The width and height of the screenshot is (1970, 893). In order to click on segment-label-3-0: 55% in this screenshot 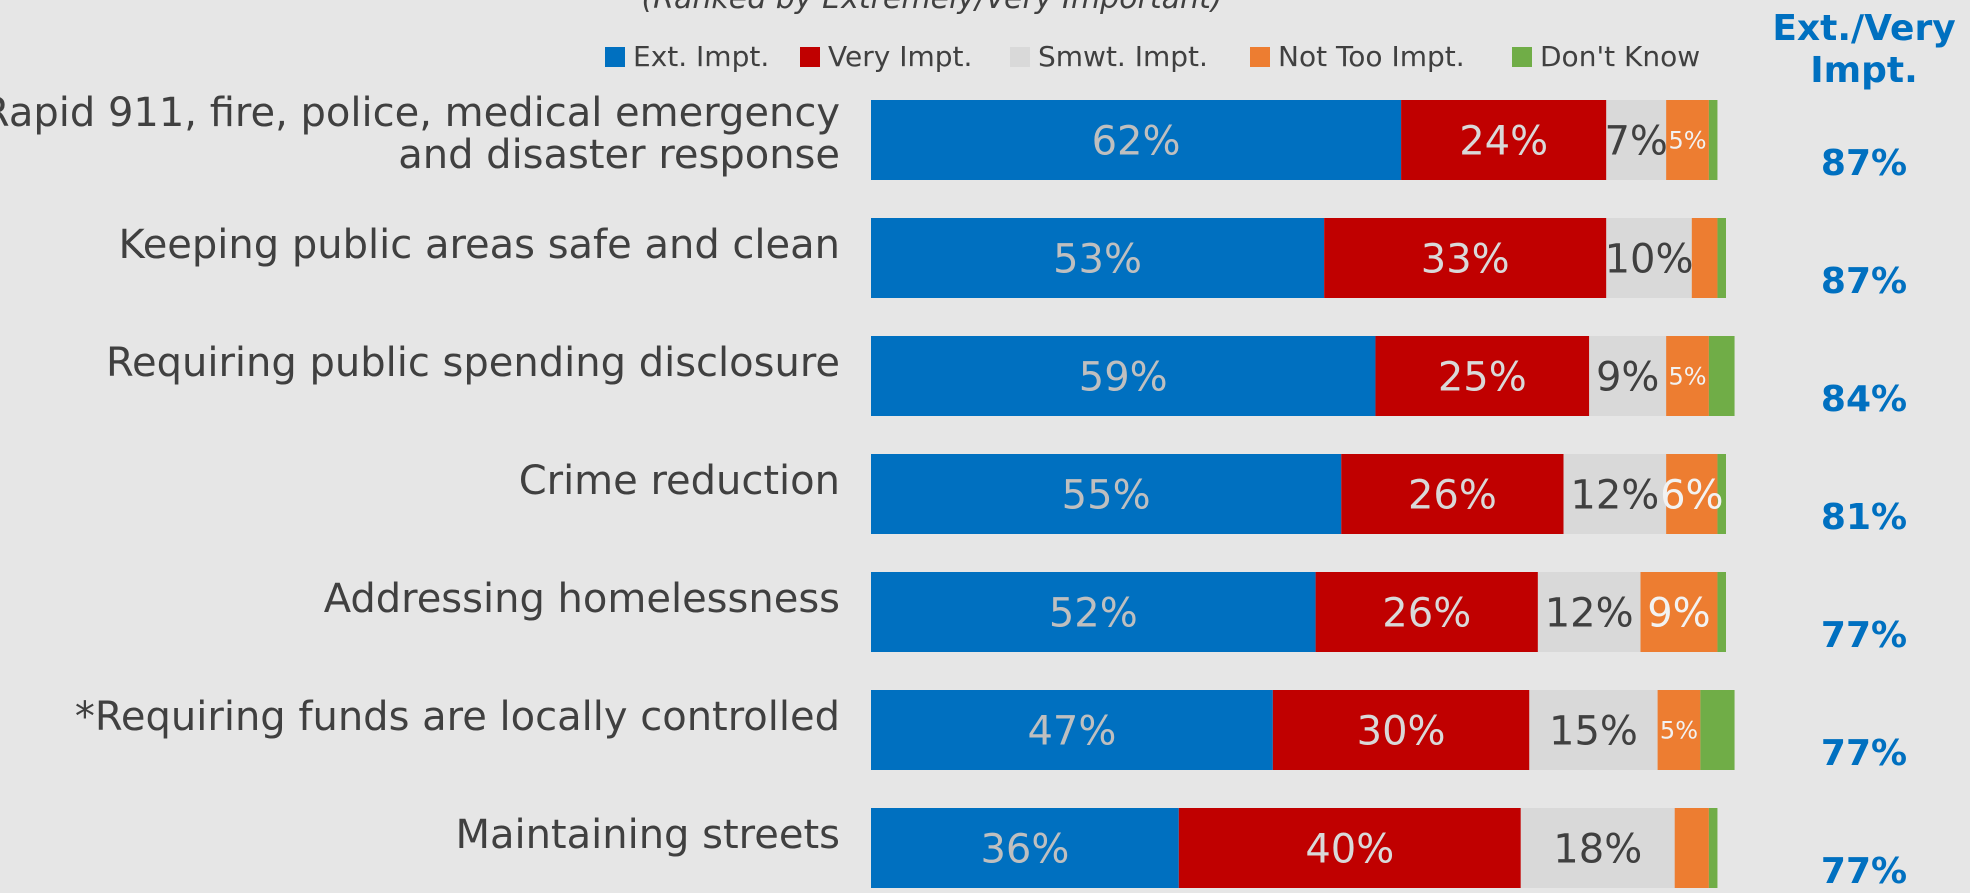, I will do `click(1106, 495)`.